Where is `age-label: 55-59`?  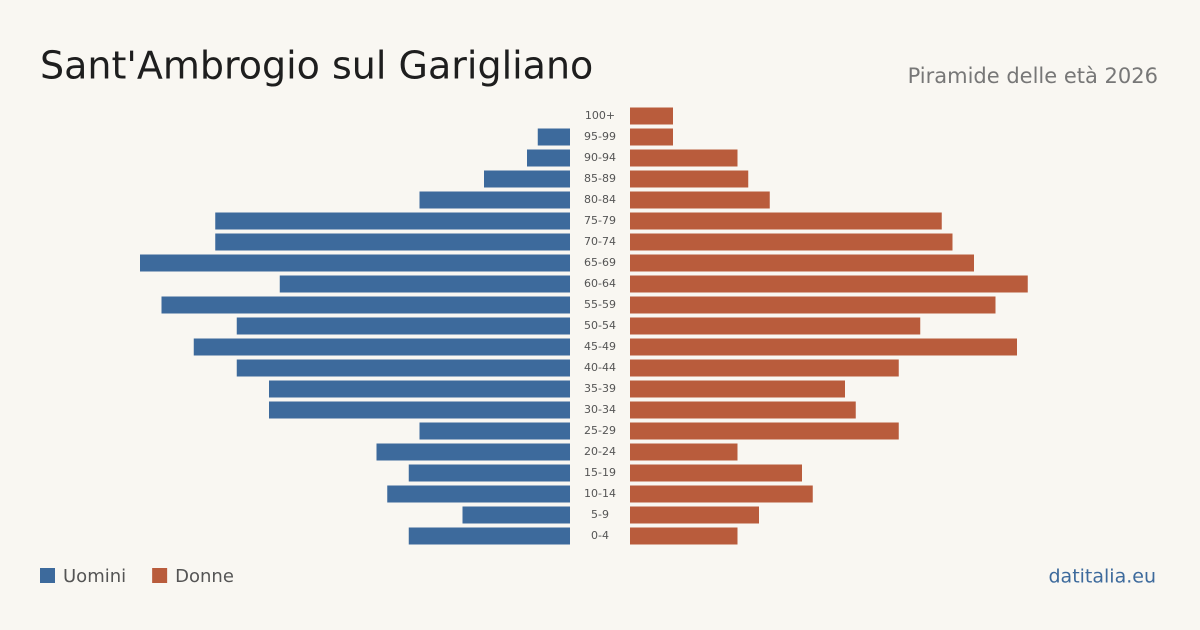 age-label: 55-59 is located at coordinates (600, 304).